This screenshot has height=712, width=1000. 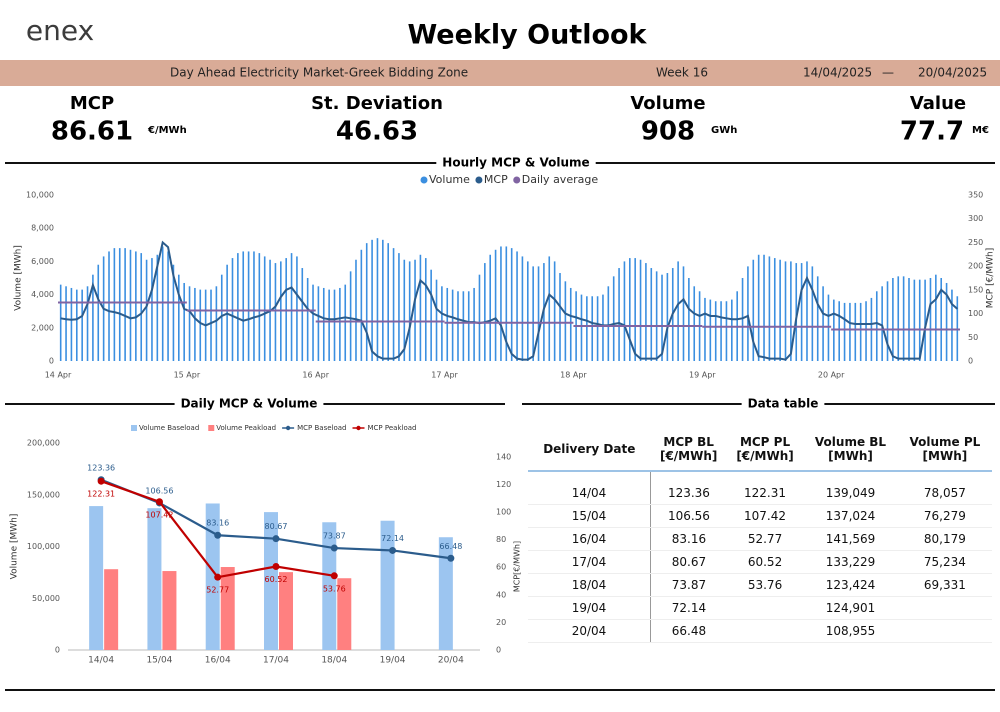 I want to click on table-cell: 16/04, so click(x=590, y=539).